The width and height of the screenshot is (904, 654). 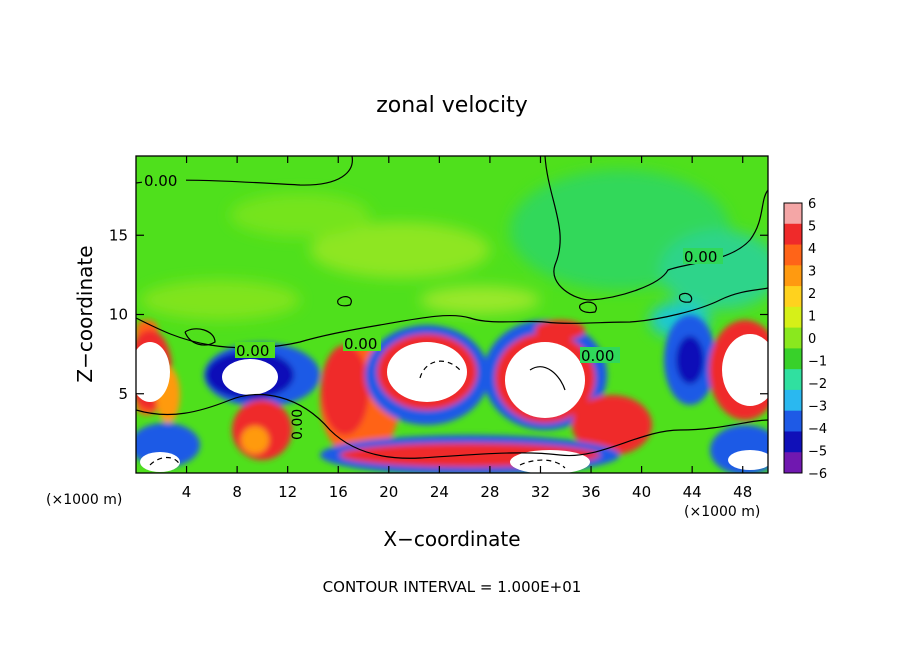 I want to click on y-axis-label: Z−coordinate, so click(x=85, y=313).